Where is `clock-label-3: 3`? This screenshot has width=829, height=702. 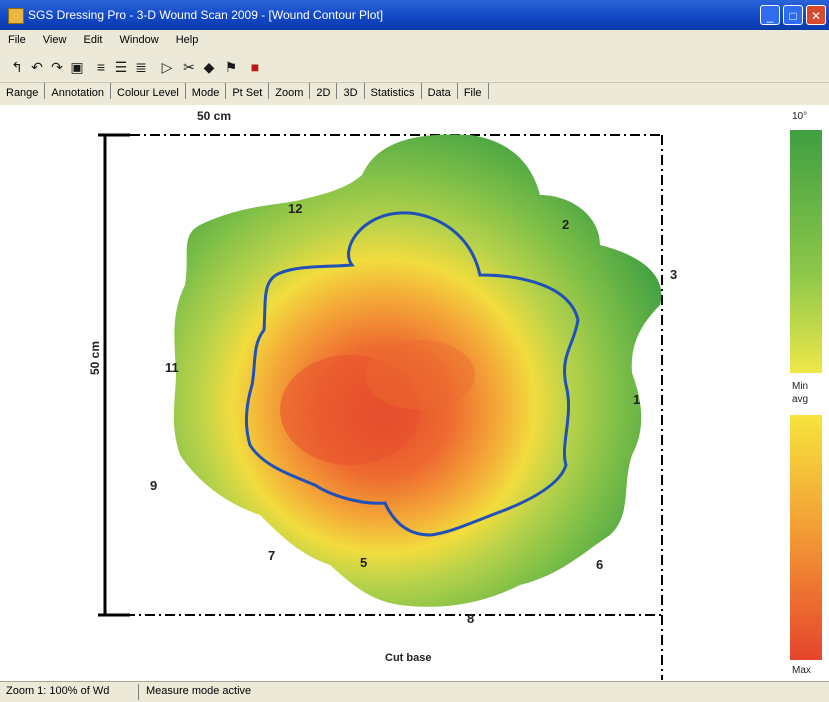
clock-label-3: 3 is located at coordinates (673, 274).